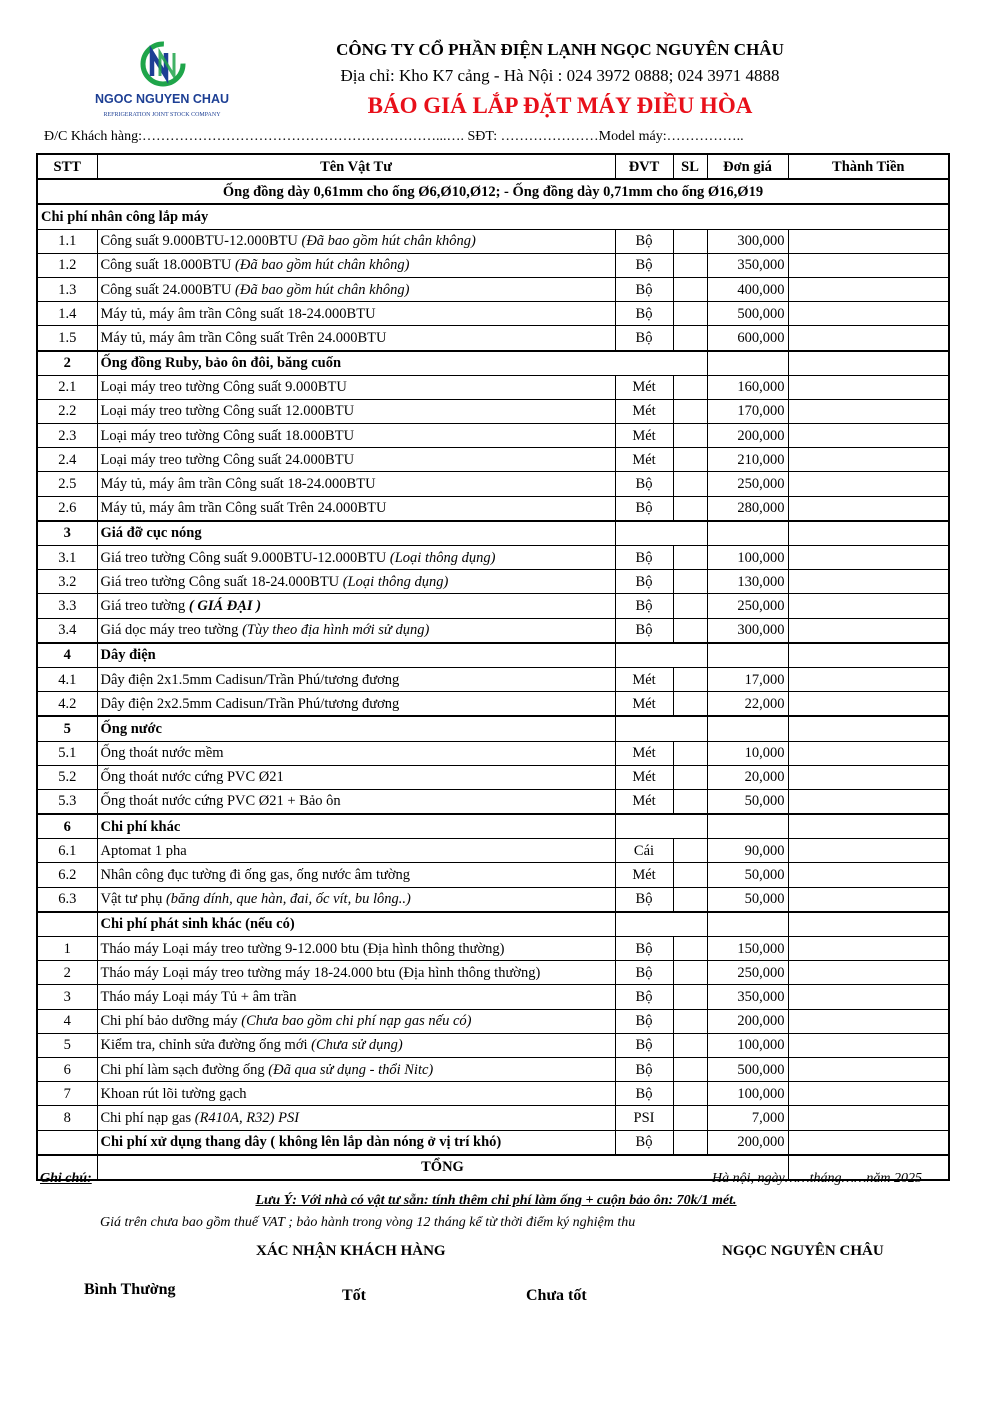 This screenshot has width=992, height=1403. Describe the element at coordinates (356, 801) in the screenshot. I see `item-name: Ống thoát nước cứng PVC Ø21 + Bảo ôn` at that location.